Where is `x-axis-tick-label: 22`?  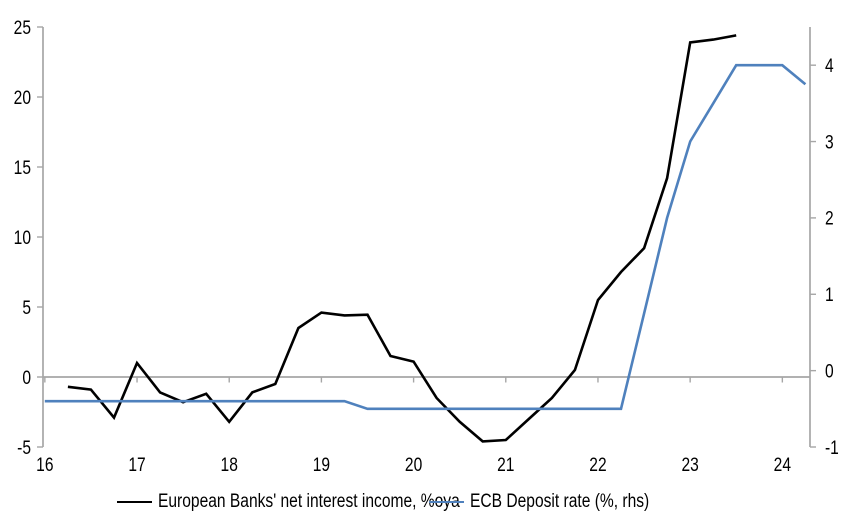 x-axis-tick-label: 22 is located at coordinates (597, 465).